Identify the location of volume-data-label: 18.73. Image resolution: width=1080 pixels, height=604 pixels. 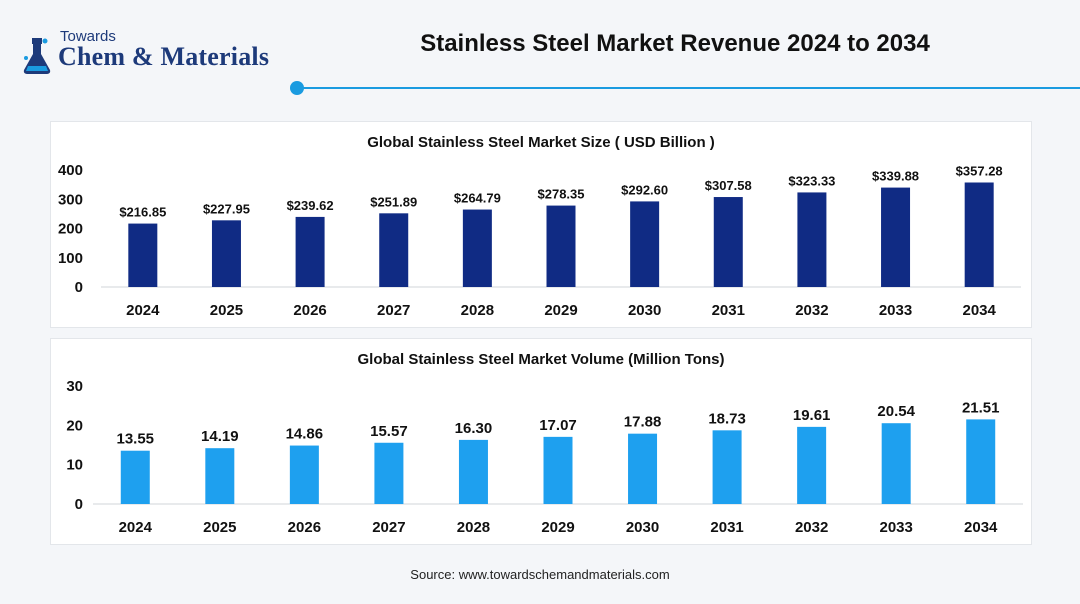
(727, 418).